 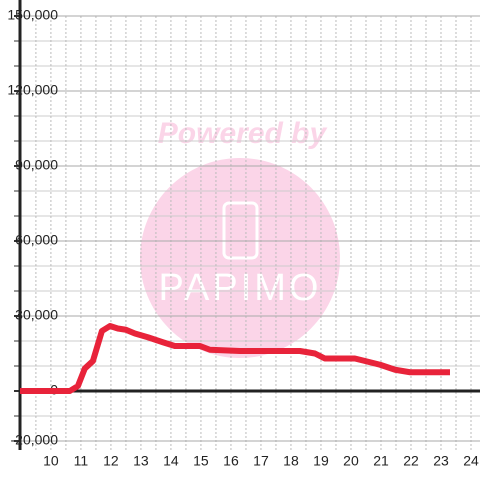 What do you see at coordinates (381, 461) in the screenshot?
I see `x-tick-label: 21` at bounding box center [381, 461].